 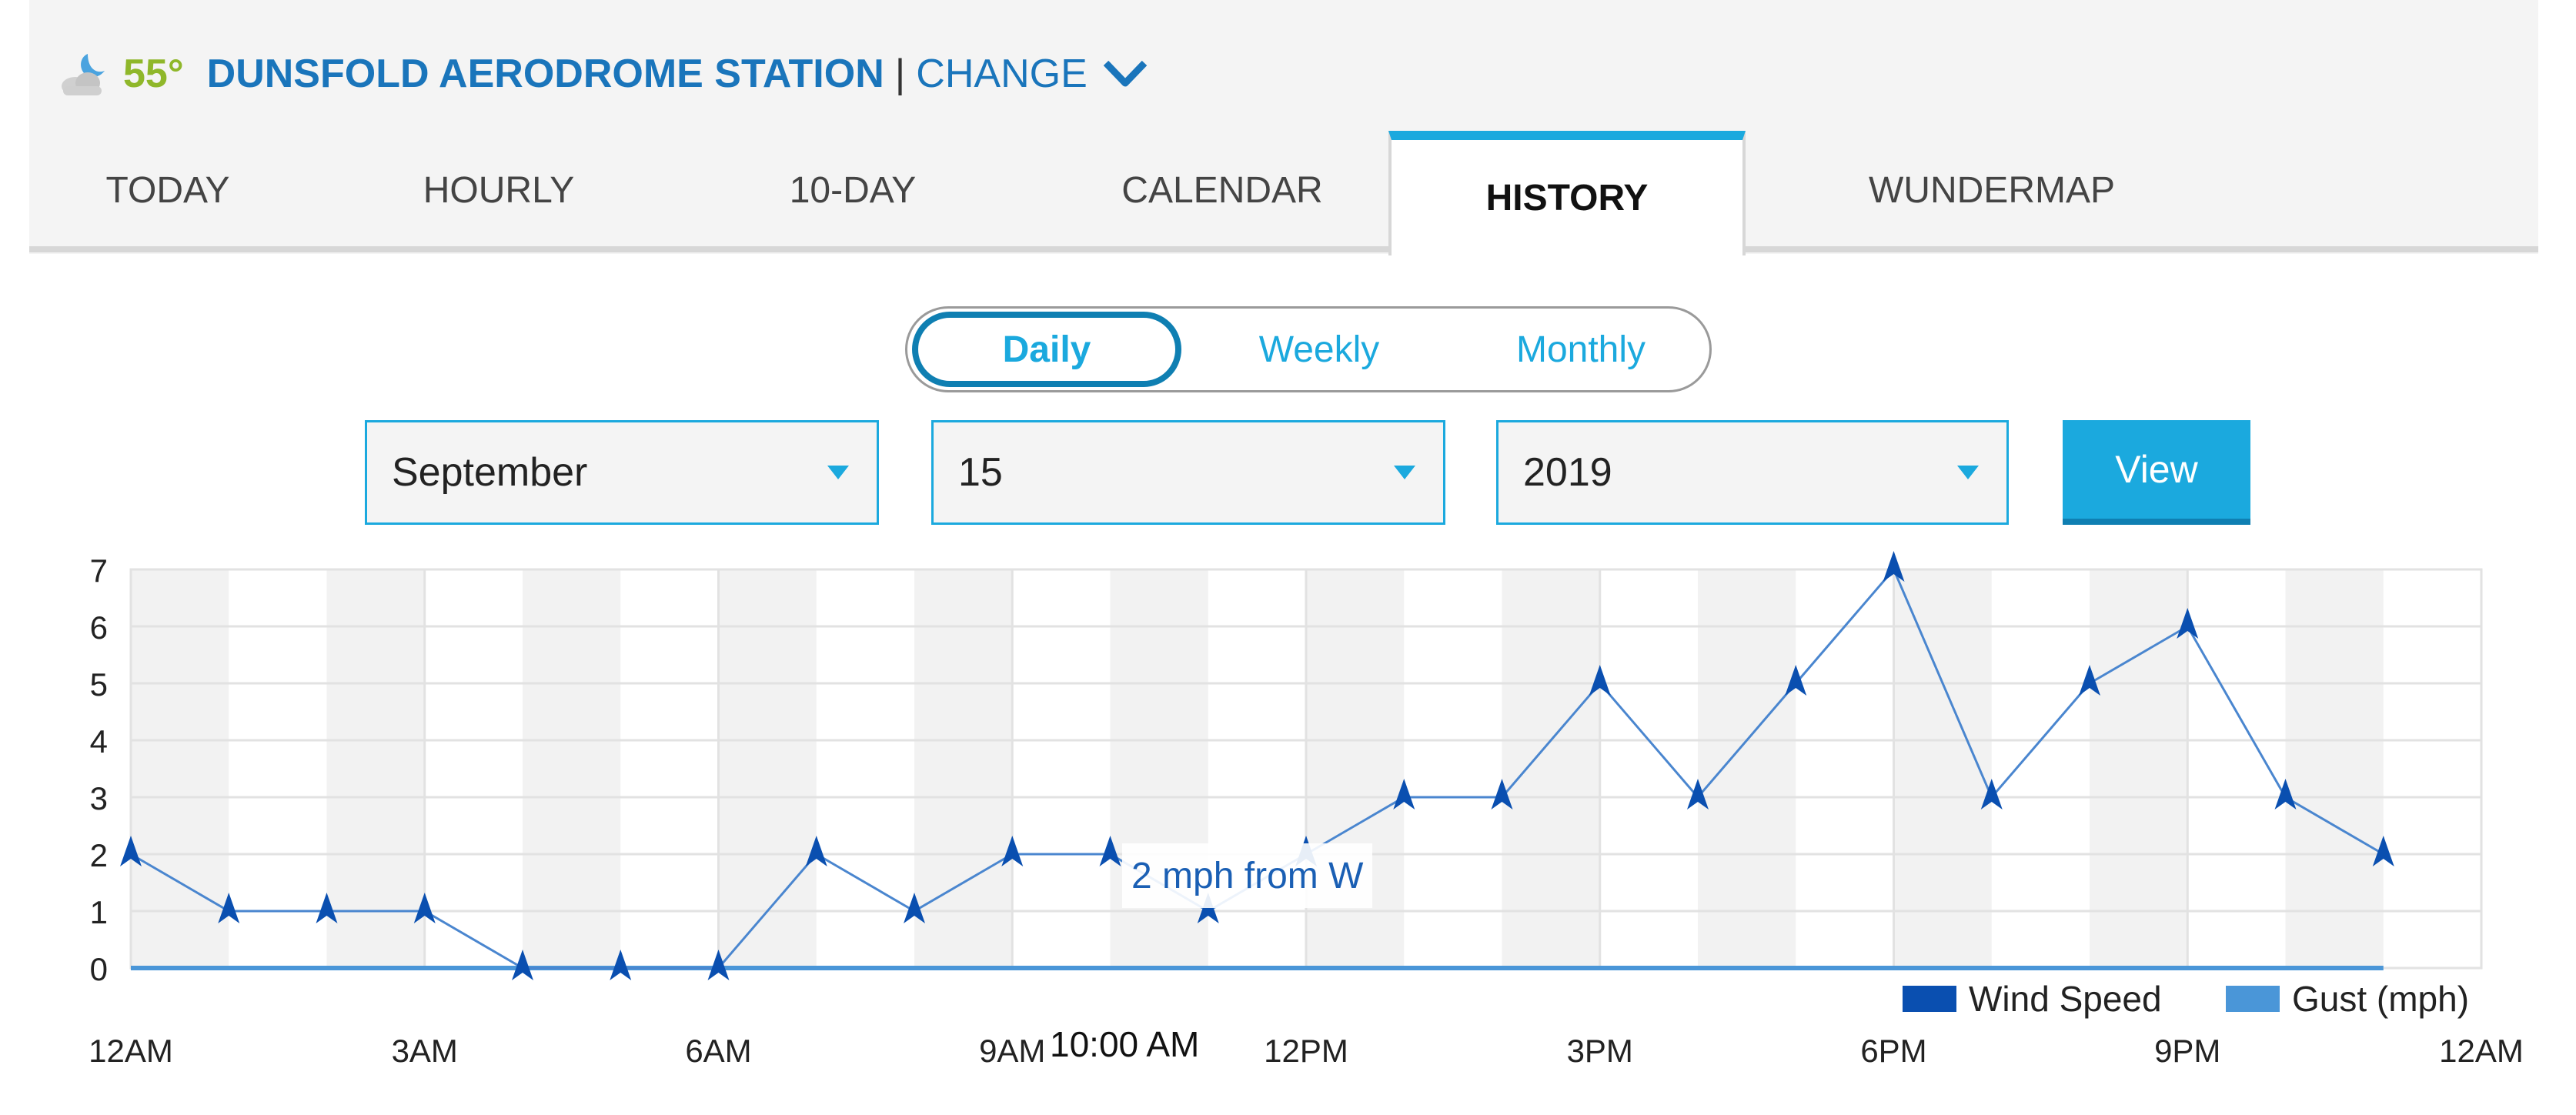 What do you see at coordinates (1188, 472) in the screenshot?
I see `day-select: 15` at bounding box center [1188, 472].